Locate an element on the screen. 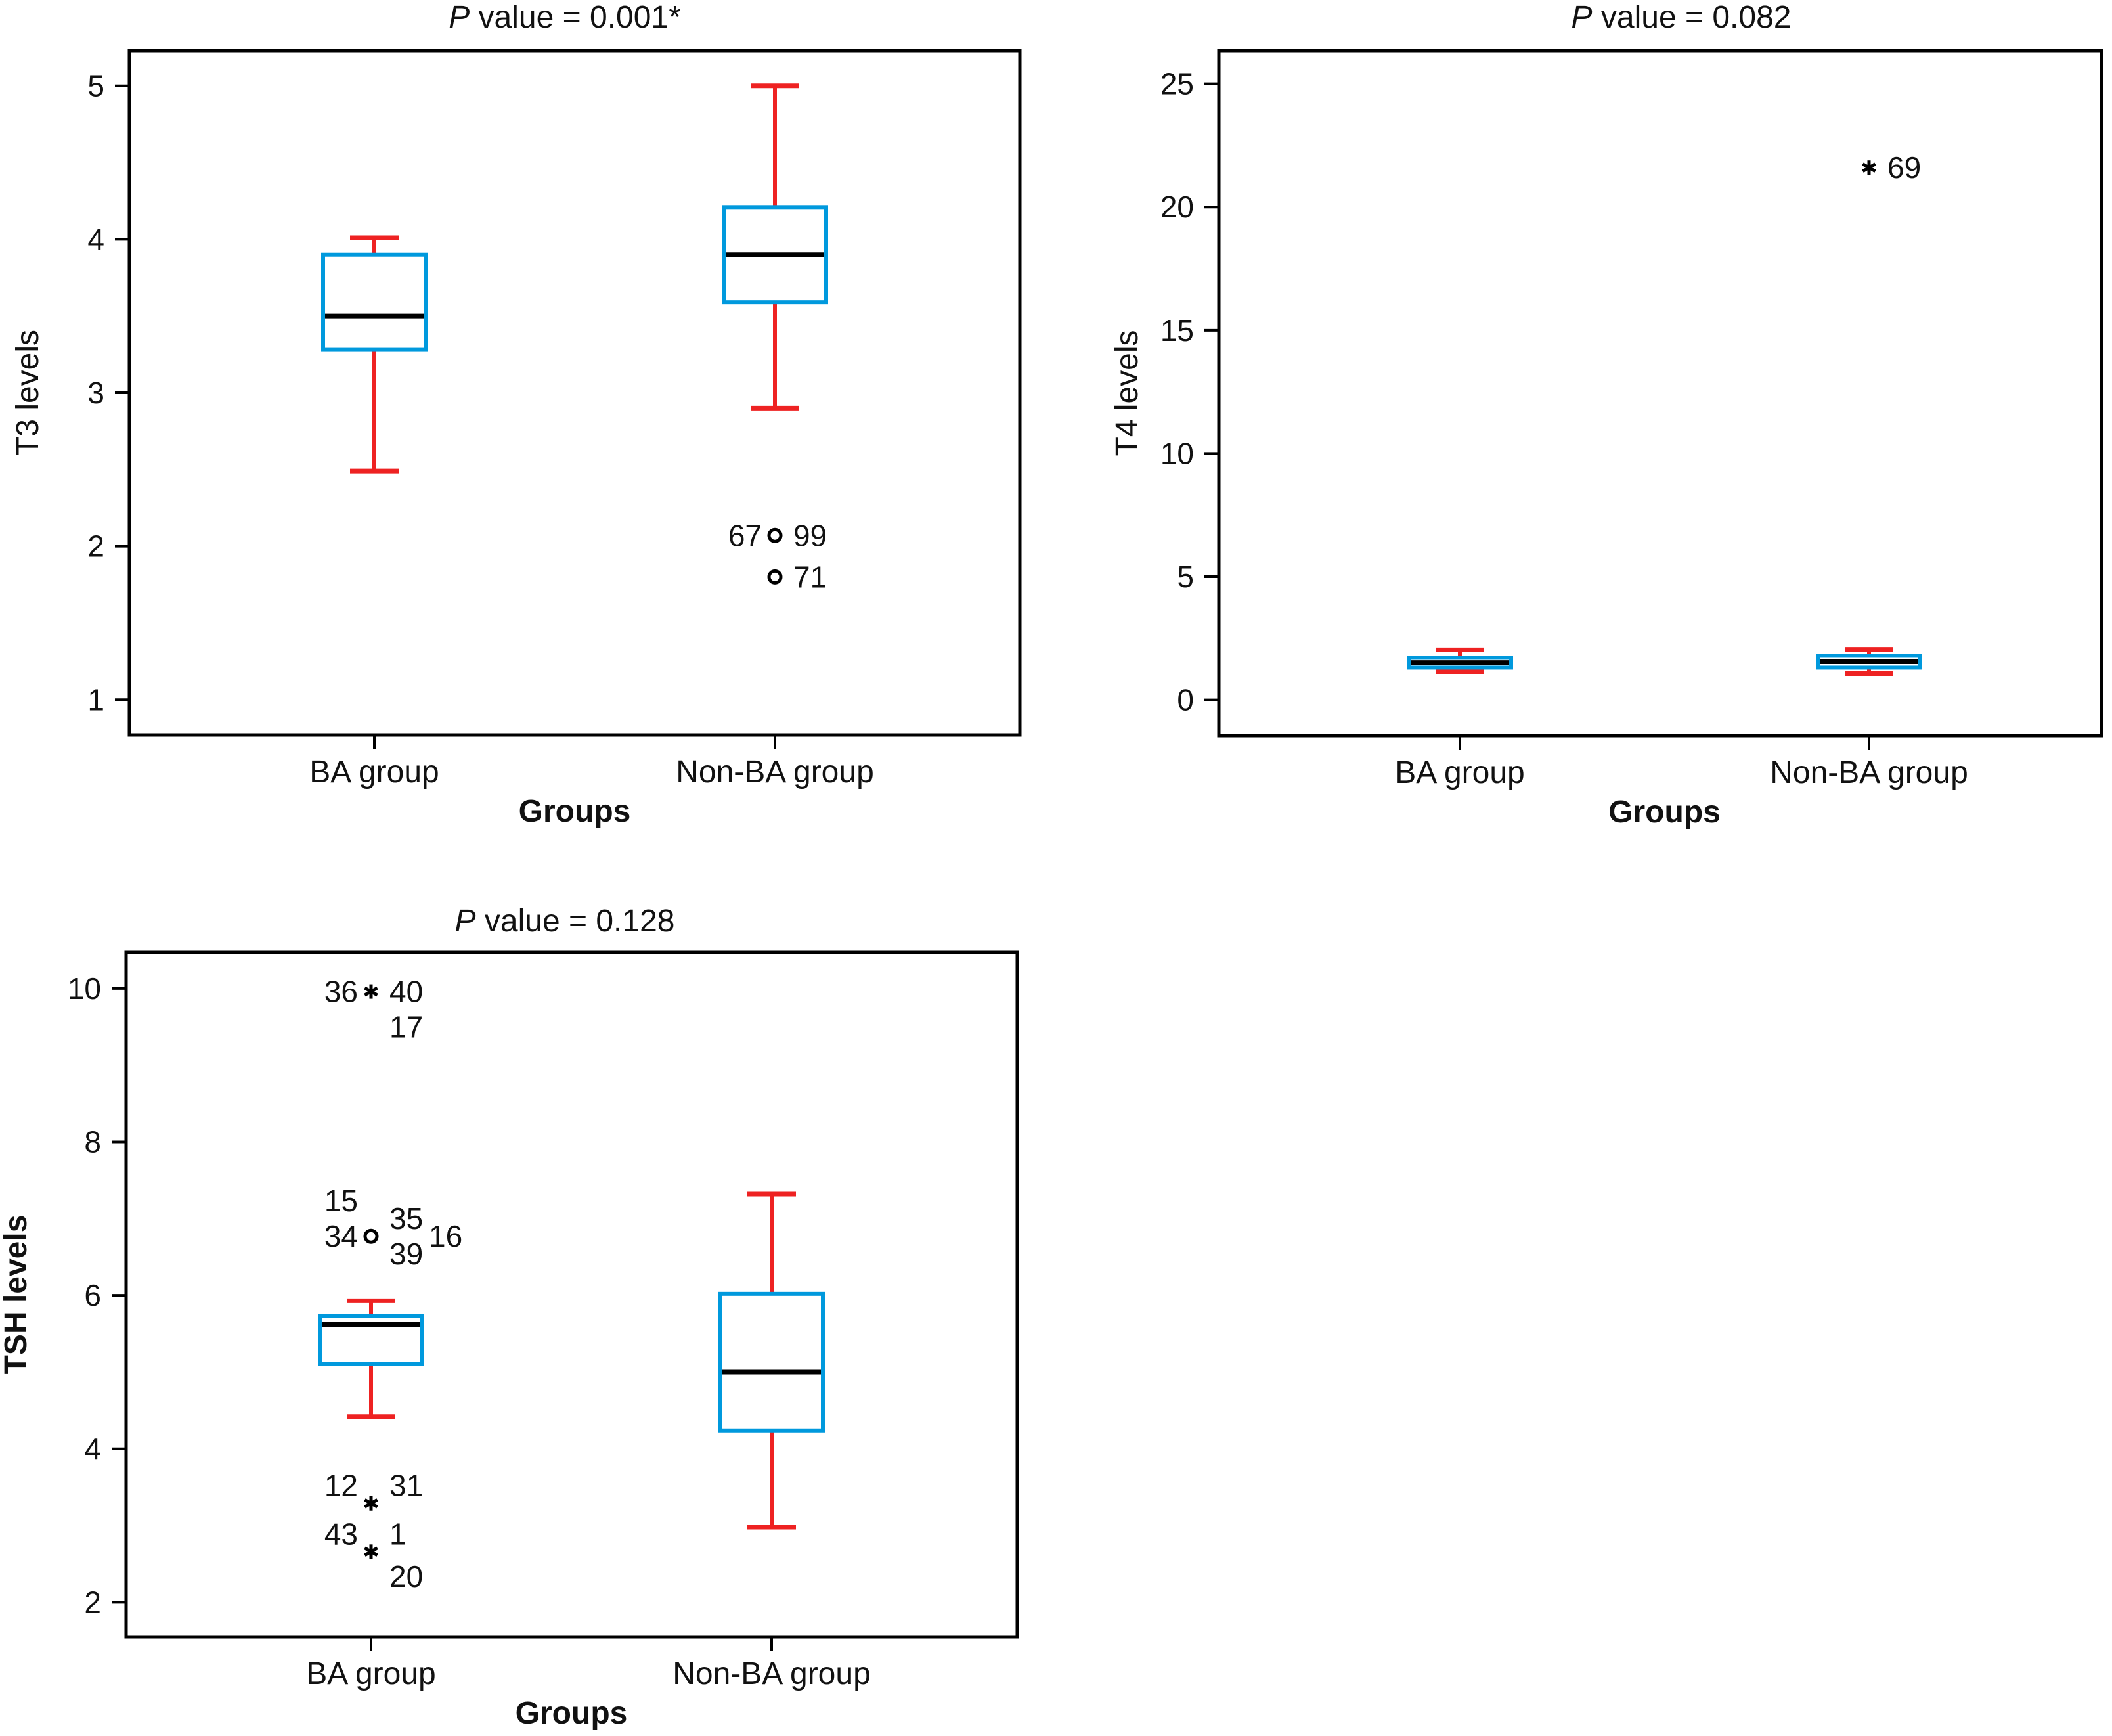 This screenshot has height=1736, width=2112. y-tick-label: 15 is located at coordinates (1177, 330).